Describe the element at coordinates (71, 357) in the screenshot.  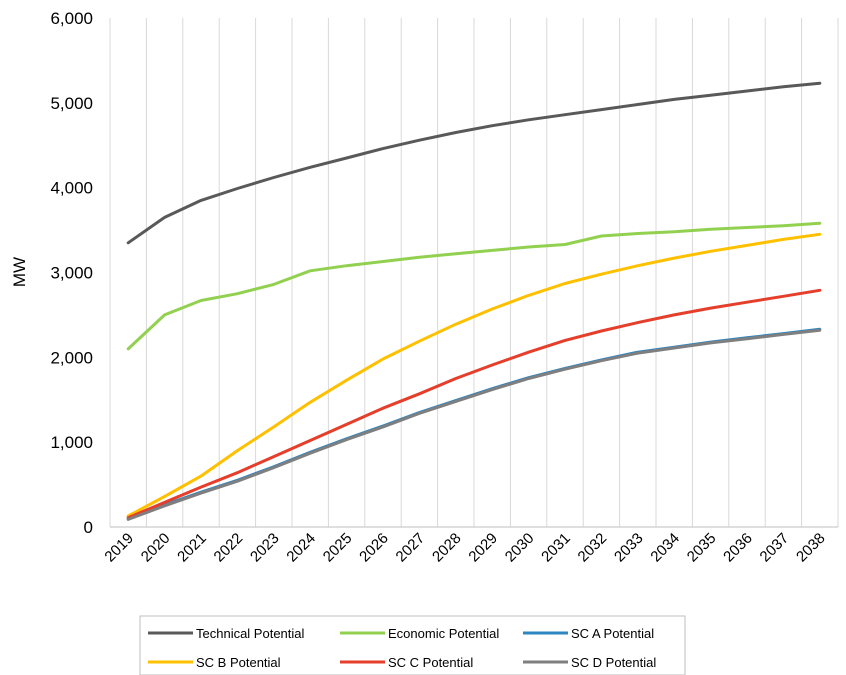
I see `y-tick-label: 2,000` at that location.